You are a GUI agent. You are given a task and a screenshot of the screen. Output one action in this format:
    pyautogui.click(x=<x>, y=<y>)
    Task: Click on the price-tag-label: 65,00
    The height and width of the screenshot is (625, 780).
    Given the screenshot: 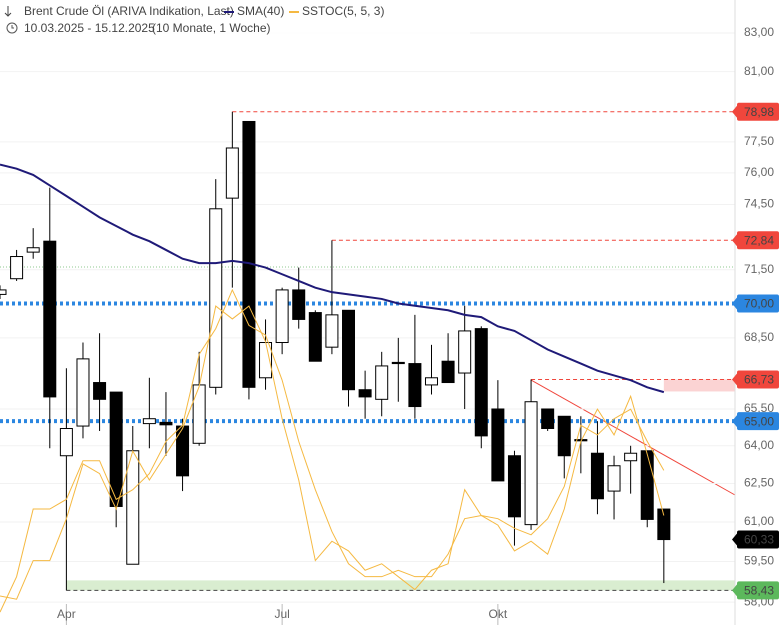 What is the action you would take?
    pyautogui.click(x=759, y=421)
    